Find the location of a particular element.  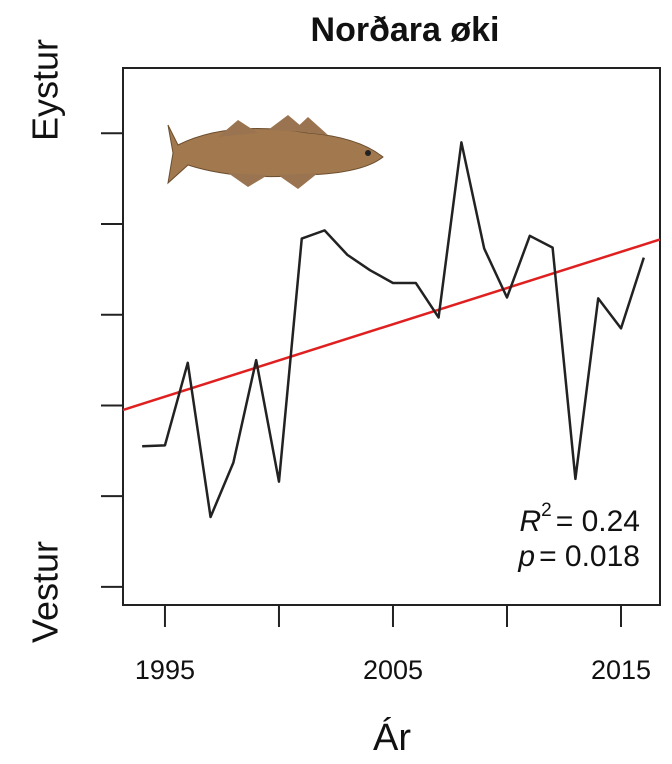

fish-illustration is located at coordinates (275, 152).